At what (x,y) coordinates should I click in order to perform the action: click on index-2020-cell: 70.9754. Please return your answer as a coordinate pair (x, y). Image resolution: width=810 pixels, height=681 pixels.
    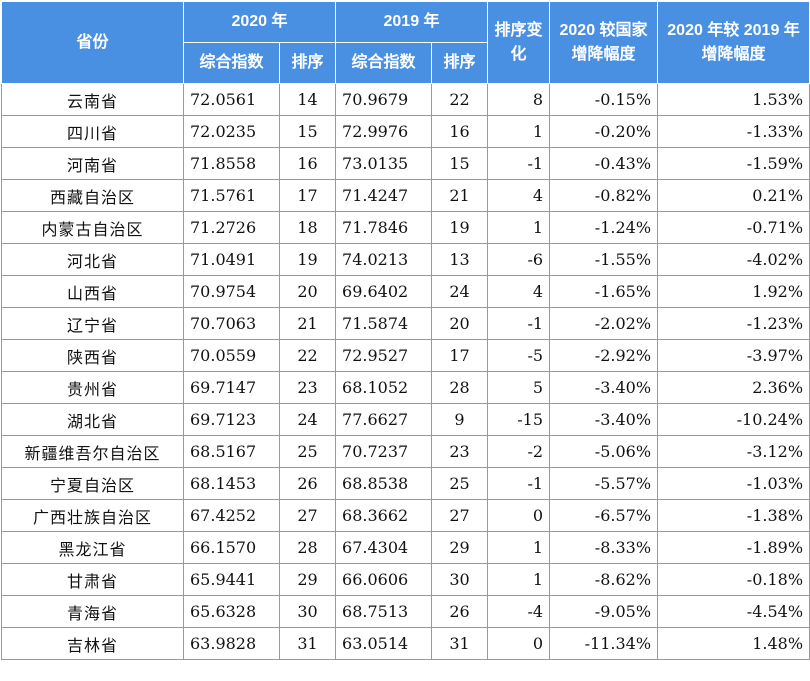
    Looking at the image, I should click on (231, 291).